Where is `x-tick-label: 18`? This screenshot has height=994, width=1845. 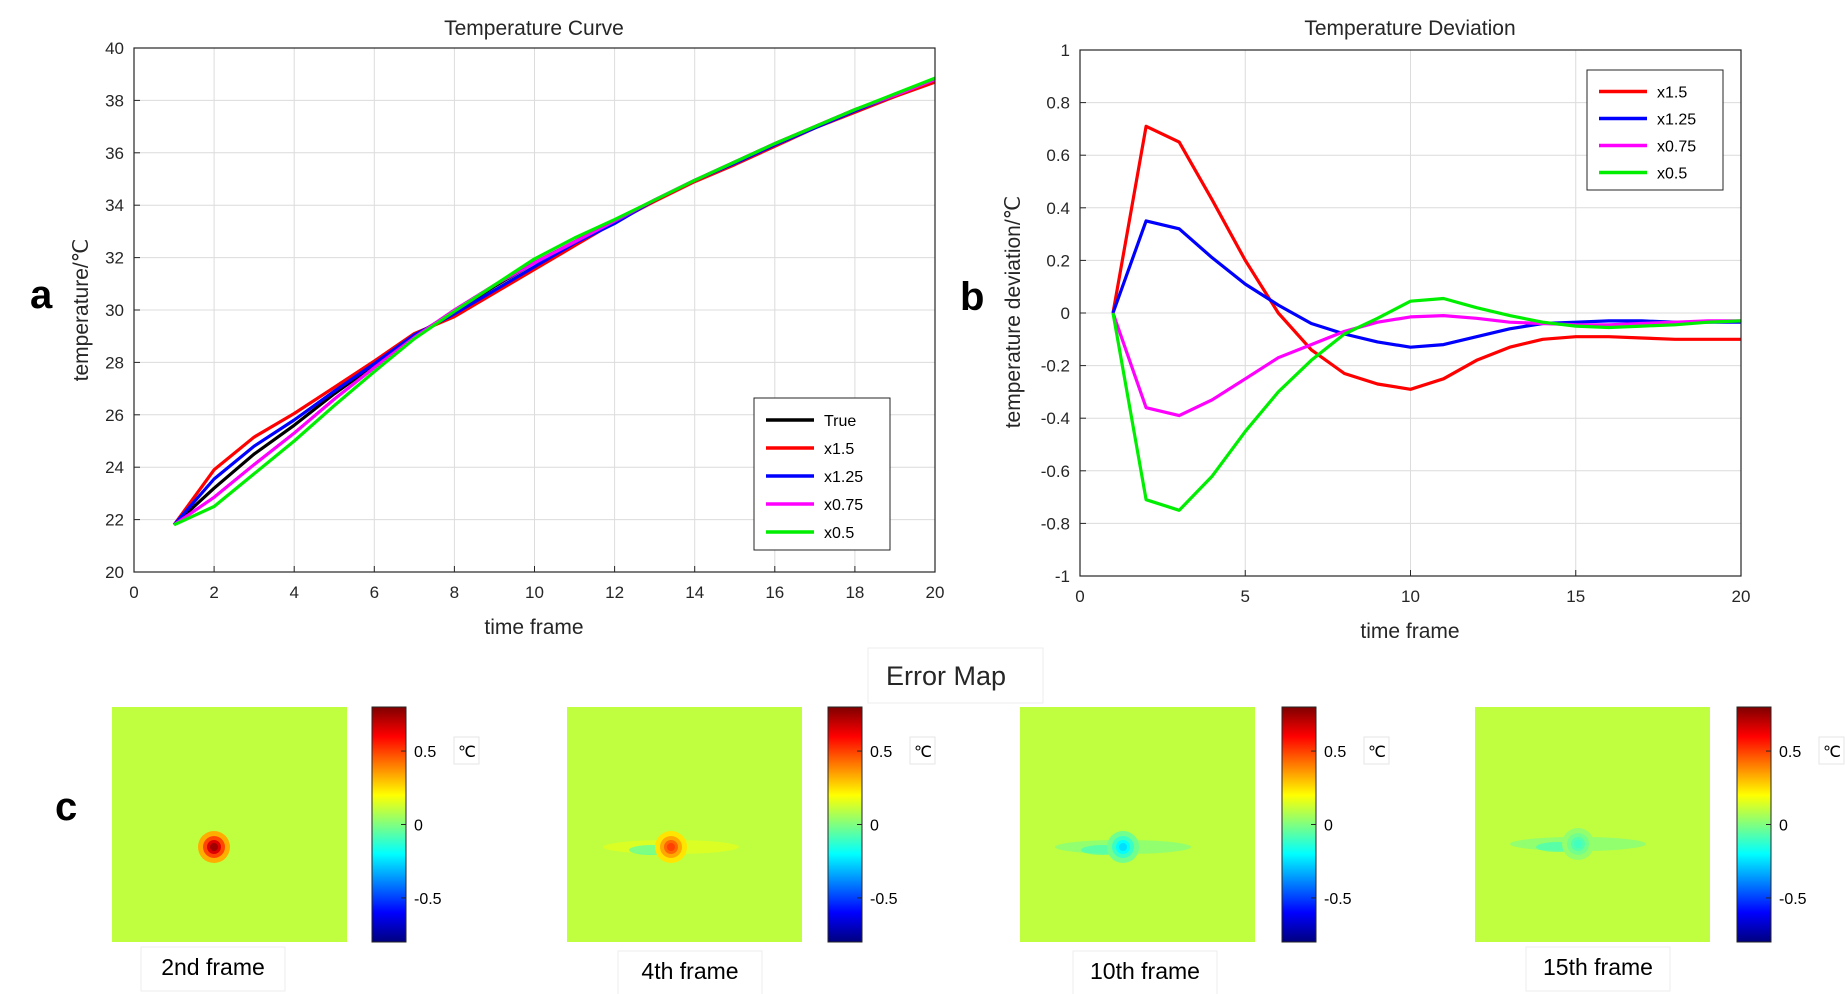
x-tick-label: 18 is located at coordinates (854, 592).